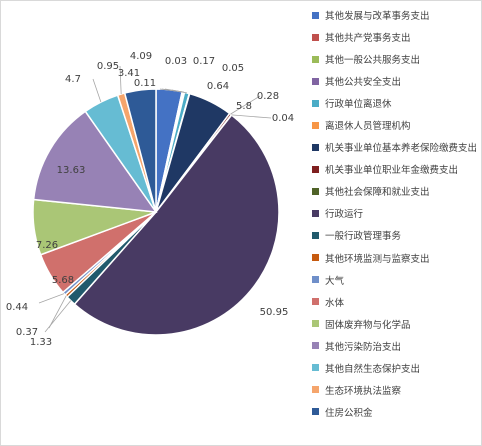 The height and width of the screenshot is (446, 482). I want to click on legend-item: 其他社会保障和就业支出, so click(396, 191).